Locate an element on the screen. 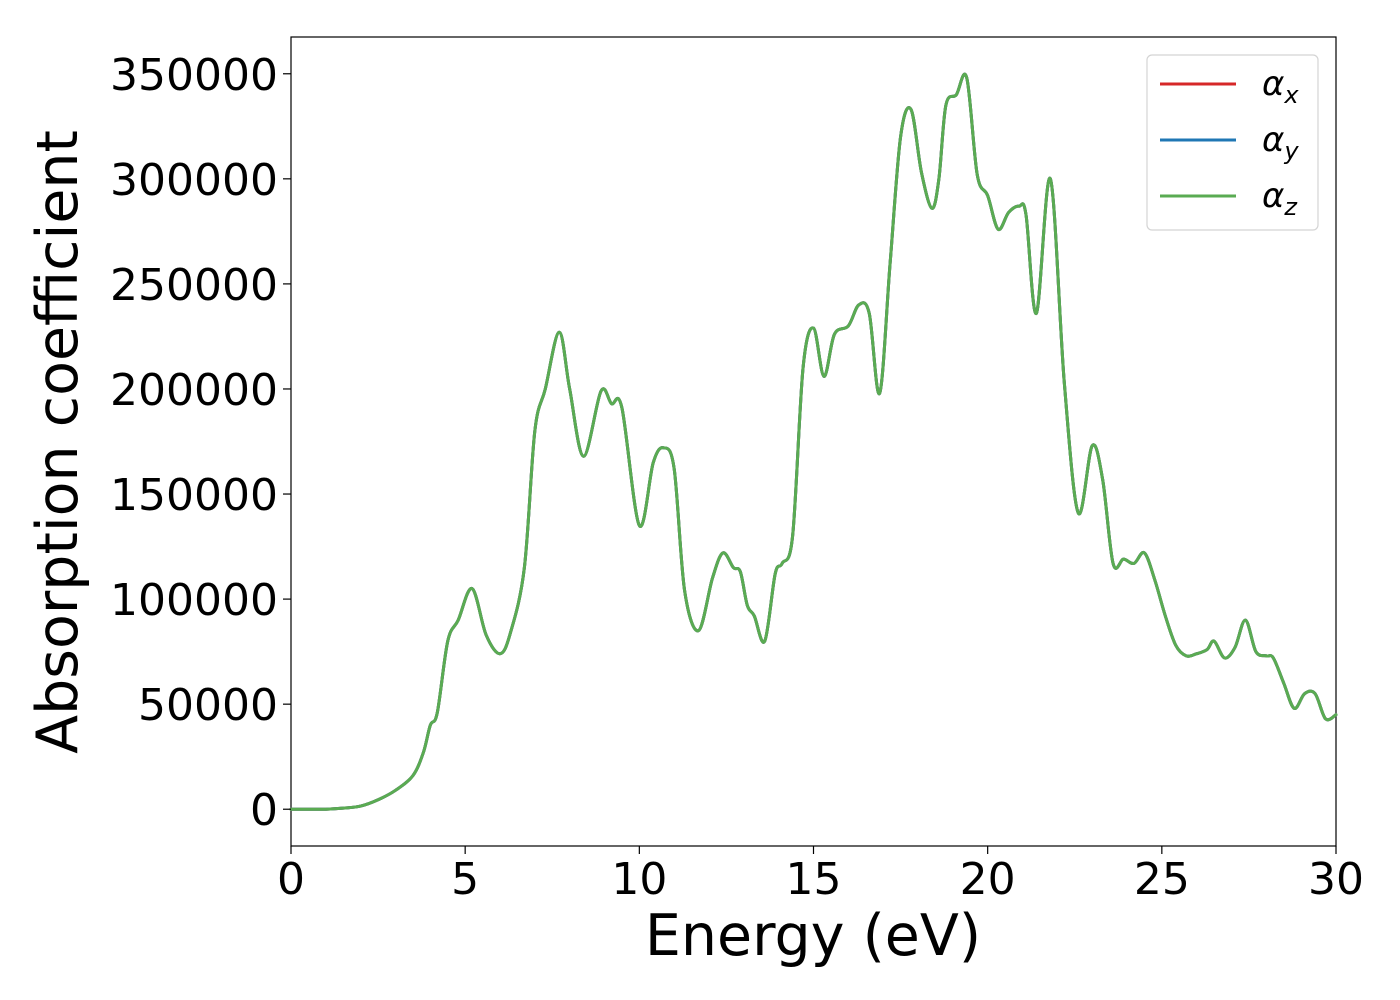 Image resolution: width=1400 pixels, height=1000 pixels. x-tick-label: 25 is located at coordinates (1162, 879).